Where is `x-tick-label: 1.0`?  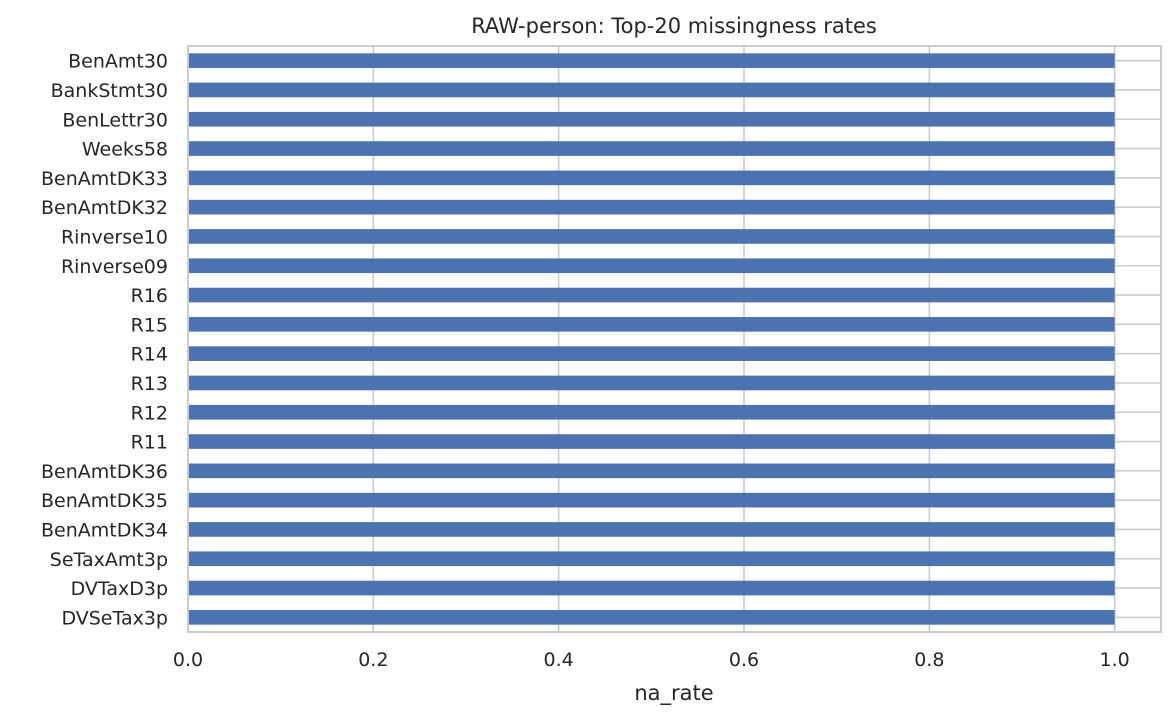
x-tick-label: 1.0 is located at coordinates (1115, 660).